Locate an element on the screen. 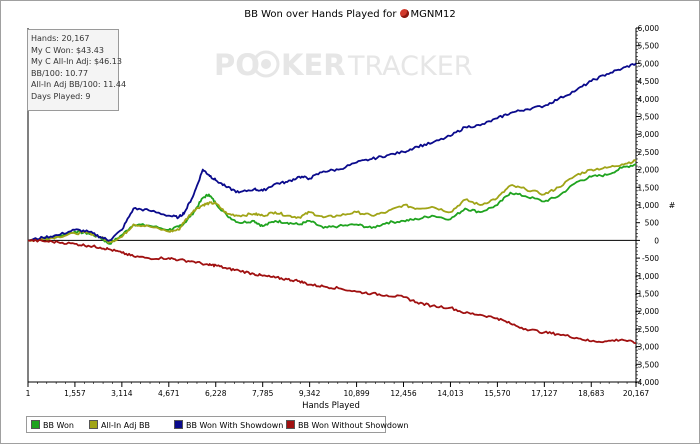 The width and height of the screenshot is (700, 444). x-tick-label: 14,013 is located at coordinates (450, 393).